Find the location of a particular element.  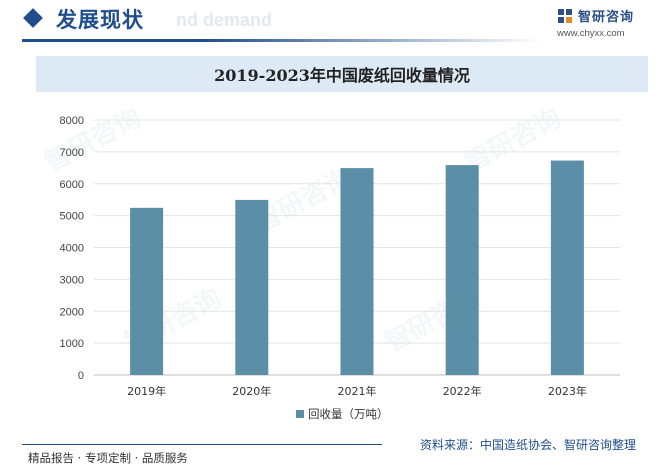

x-tick-label: 2023年 is located at coordinates (567, 391).